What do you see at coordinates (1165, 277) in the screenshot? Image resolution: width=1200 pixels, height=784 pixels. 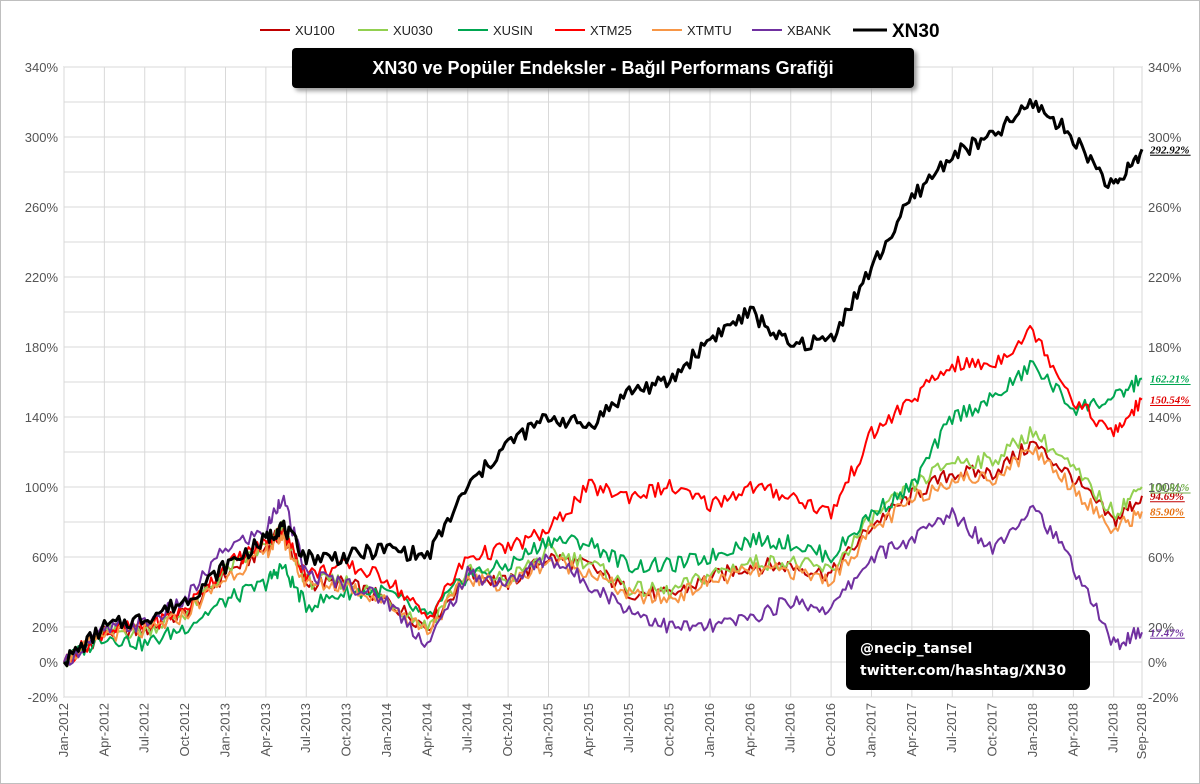 I see `y-tick-label-right: 220%` at bounding box center [1165, 277].